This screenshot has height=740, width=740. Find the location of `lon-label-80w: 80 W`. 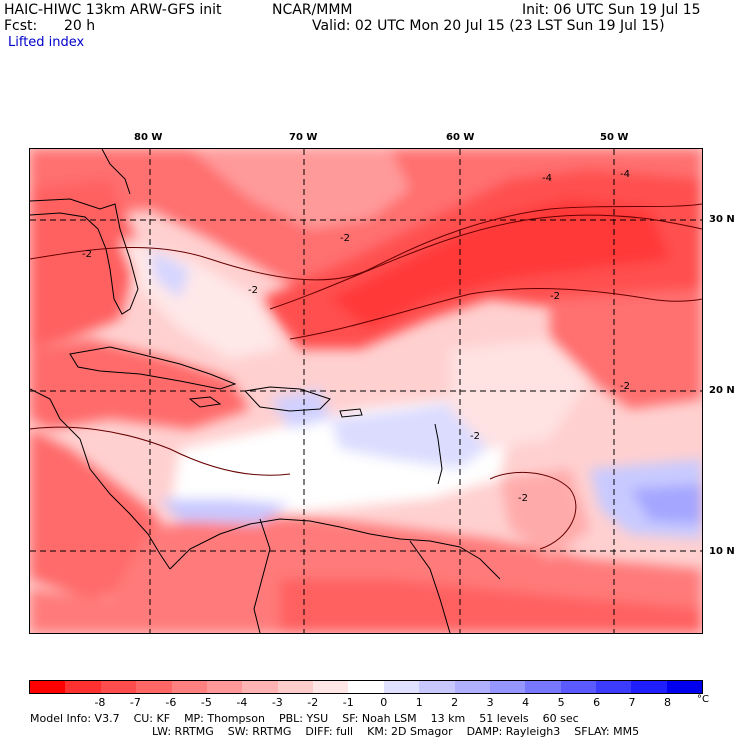

lon-label-80w: 80 W is located at coordinates (148, 137).